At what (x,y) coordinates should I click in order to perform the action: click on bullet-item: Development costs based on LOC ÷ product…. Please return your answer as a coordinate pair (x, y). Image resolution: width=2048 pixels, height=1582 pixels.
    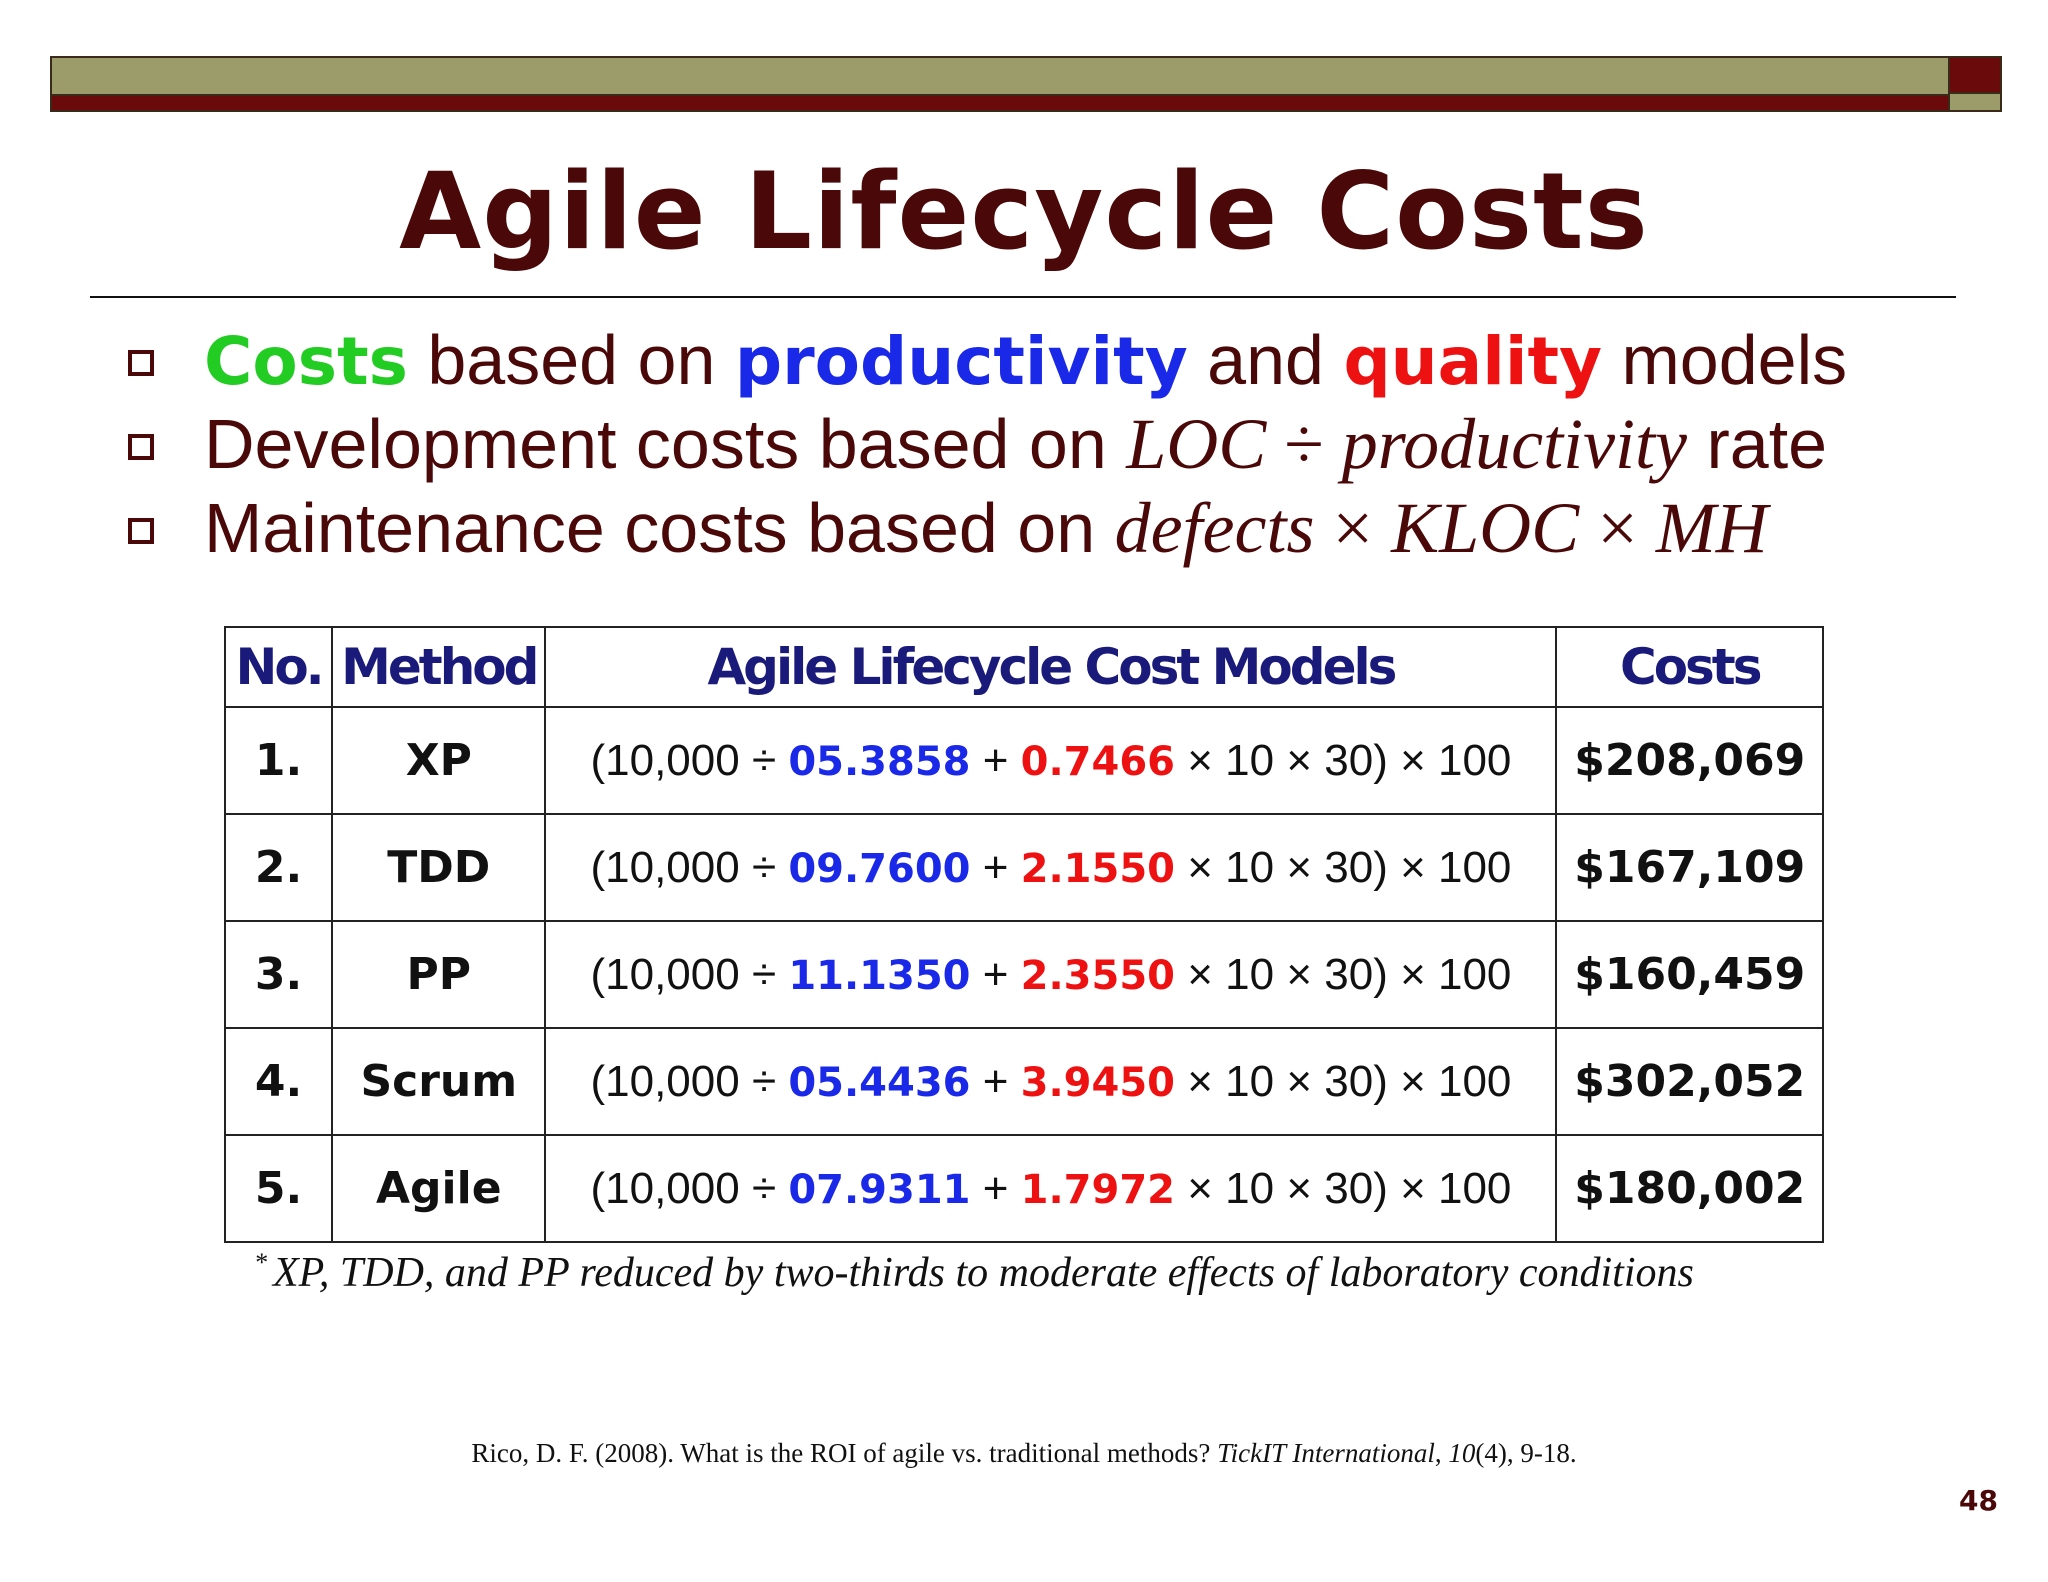
    Looking at the image, I should click on (1064, 444).